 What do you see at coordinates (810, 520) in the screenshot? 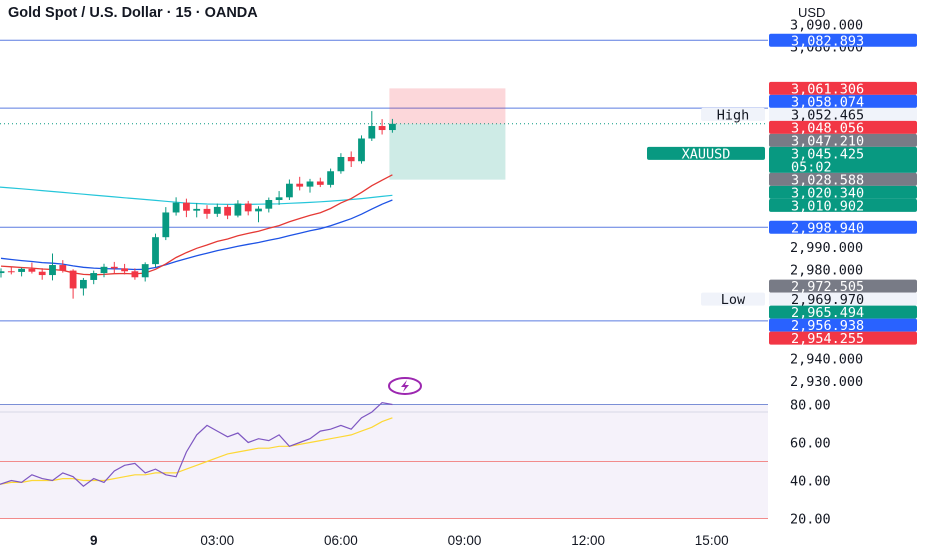
I see `rsi-tick-label: 20.00` at bounding box center [810, 520].